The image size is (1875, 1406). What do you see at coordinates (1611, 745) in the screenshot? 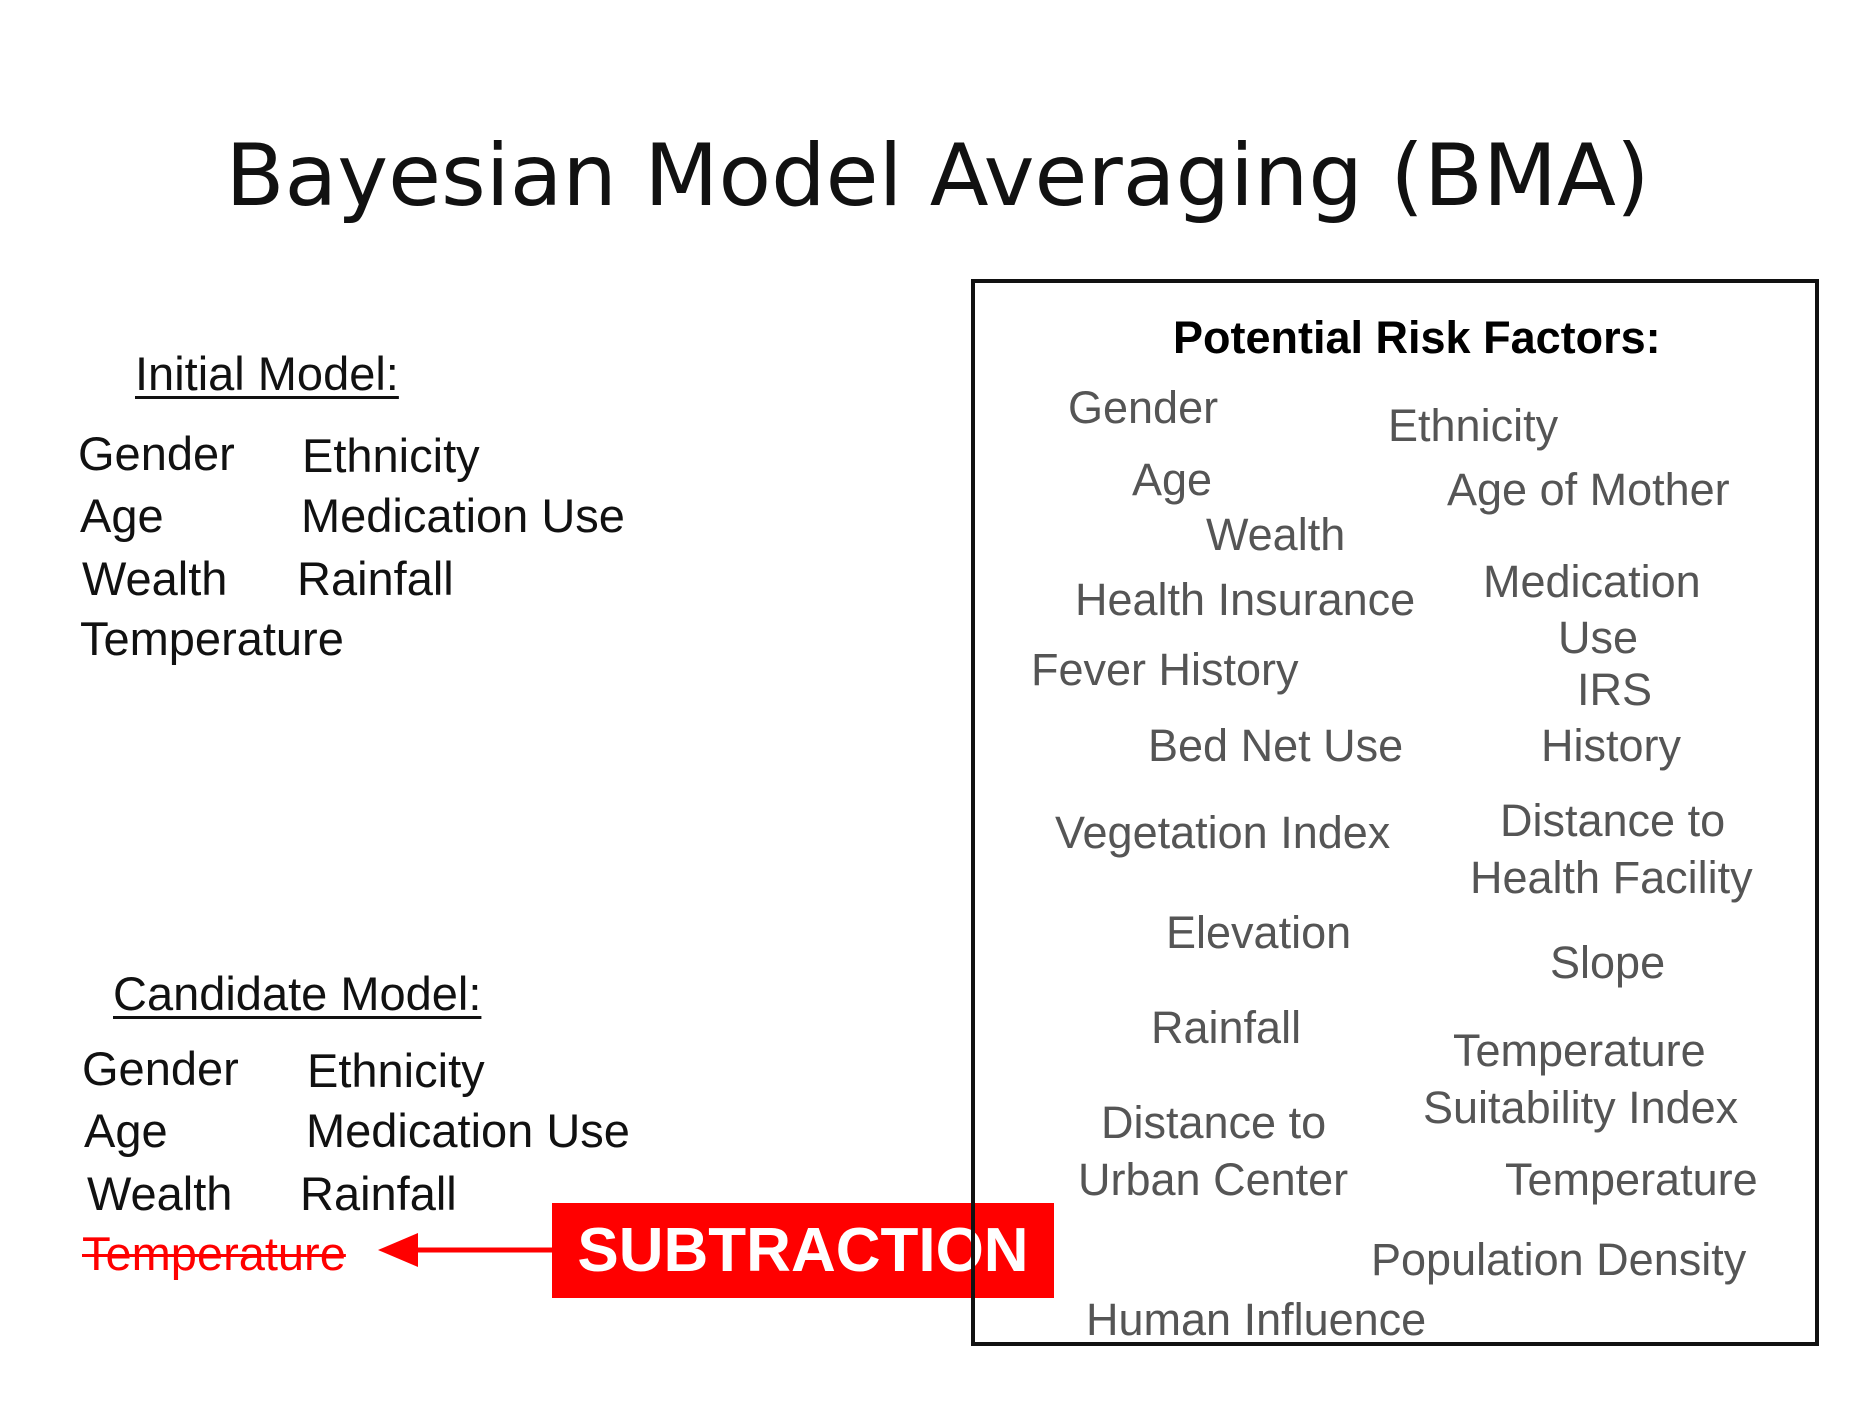
I see `risk-factor-history: History` at bounding box center [1611, 745].